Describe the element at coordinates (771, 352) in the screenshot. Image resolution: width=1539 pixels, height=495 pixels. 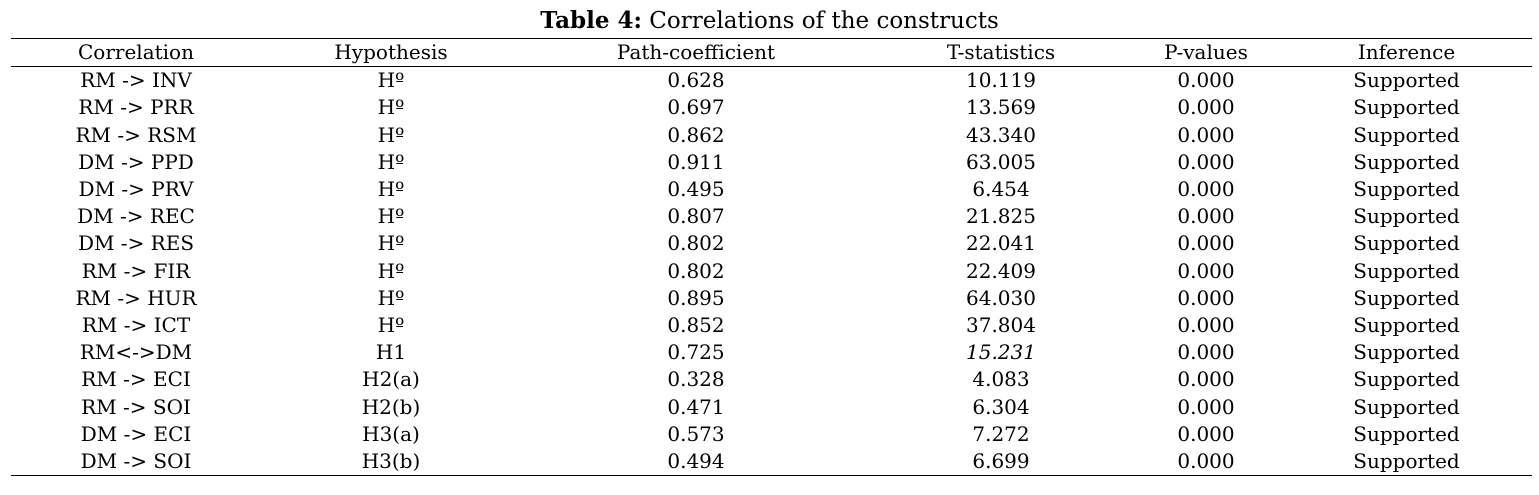
I see `table-row: RM<->DM H1 0.725 15.231 0.000 Supported` at that location.